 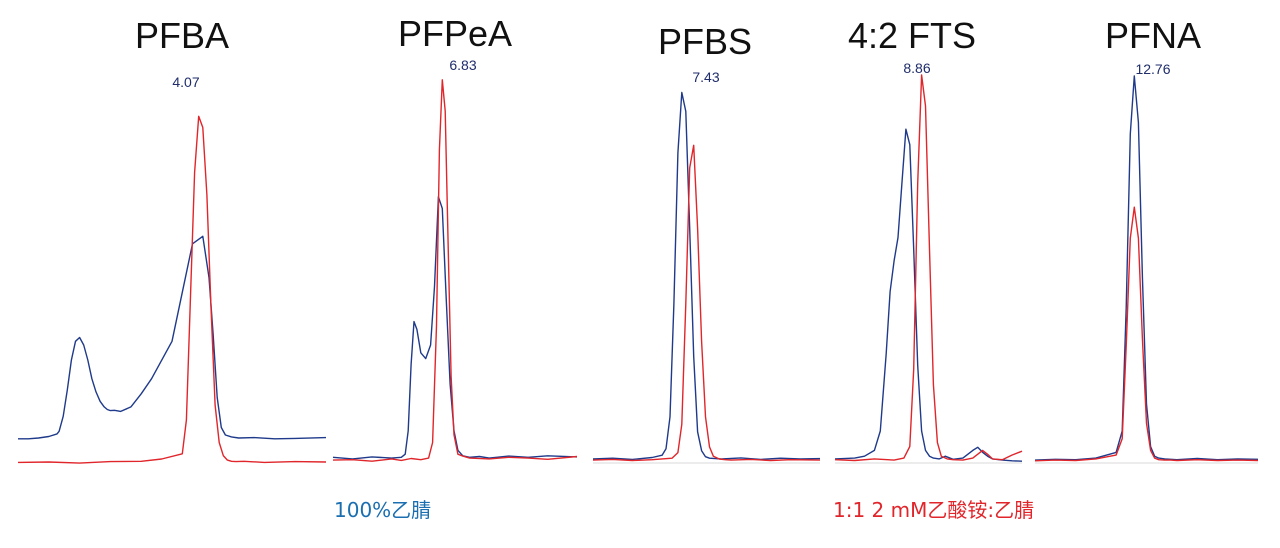 What do you see at coordinates (705, 41) in the screenshot?
I see `panel-title: PFBS` at bounding box center [705, 41].